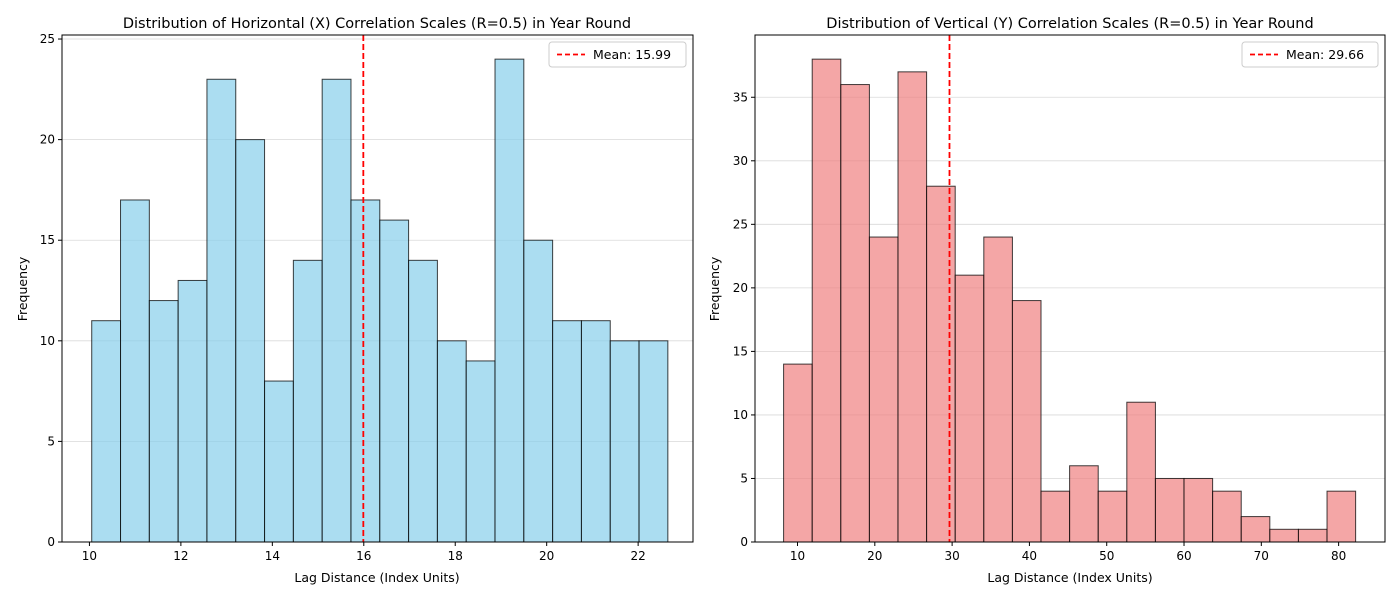  I want to click on x-tick-label: 14, so click(272, 556).